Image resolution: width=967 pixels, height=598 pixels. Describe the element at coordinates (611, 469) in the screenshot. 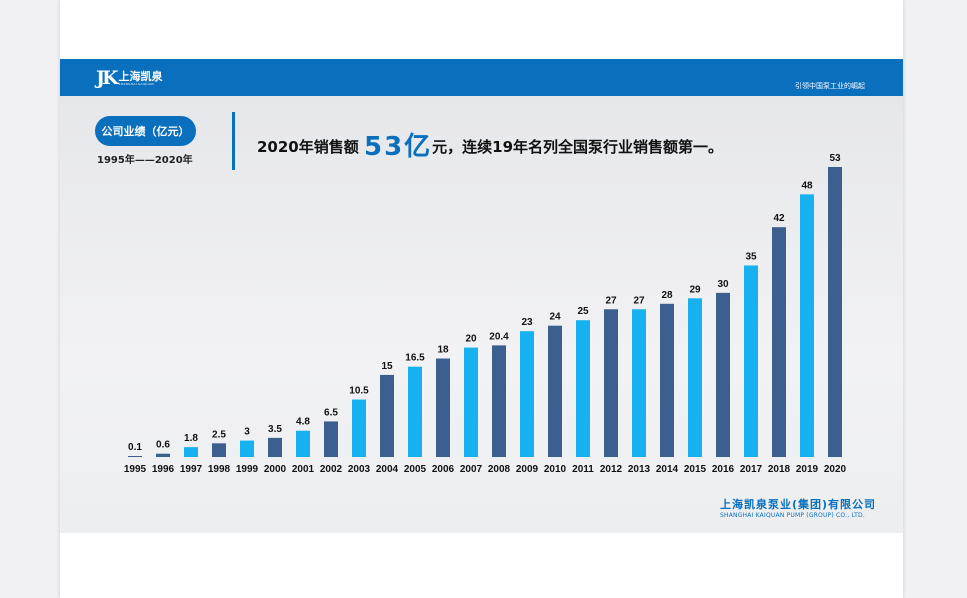

I see `x-tick-label: 2012` at that location.